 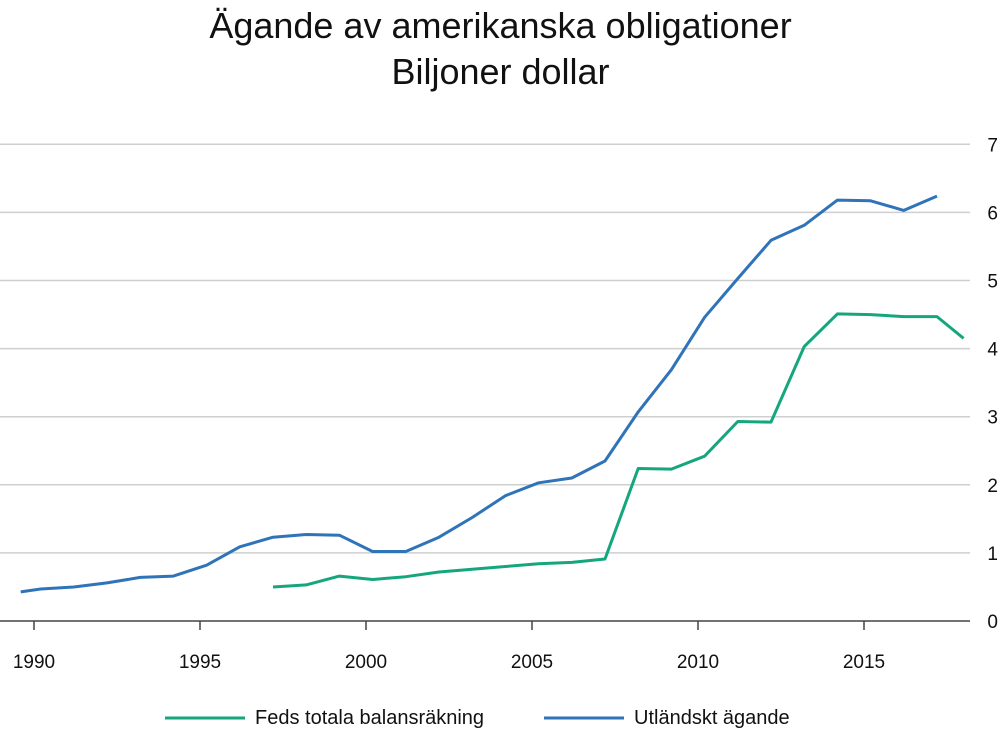 I want to click on x-tick-label: 2005, so click(x=532, y=662).